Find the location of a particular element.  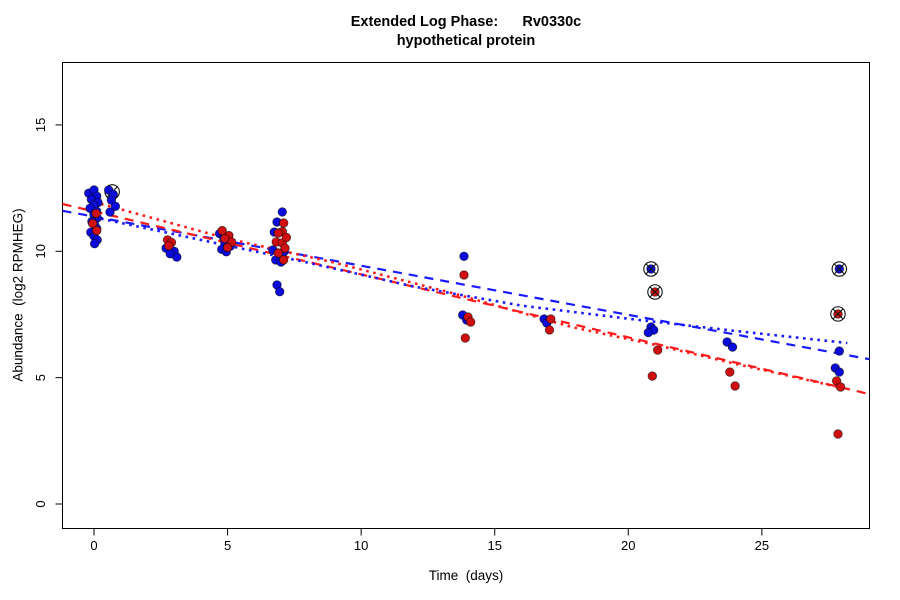

x-tick-label: 0 is located at coordinates (93, 545).